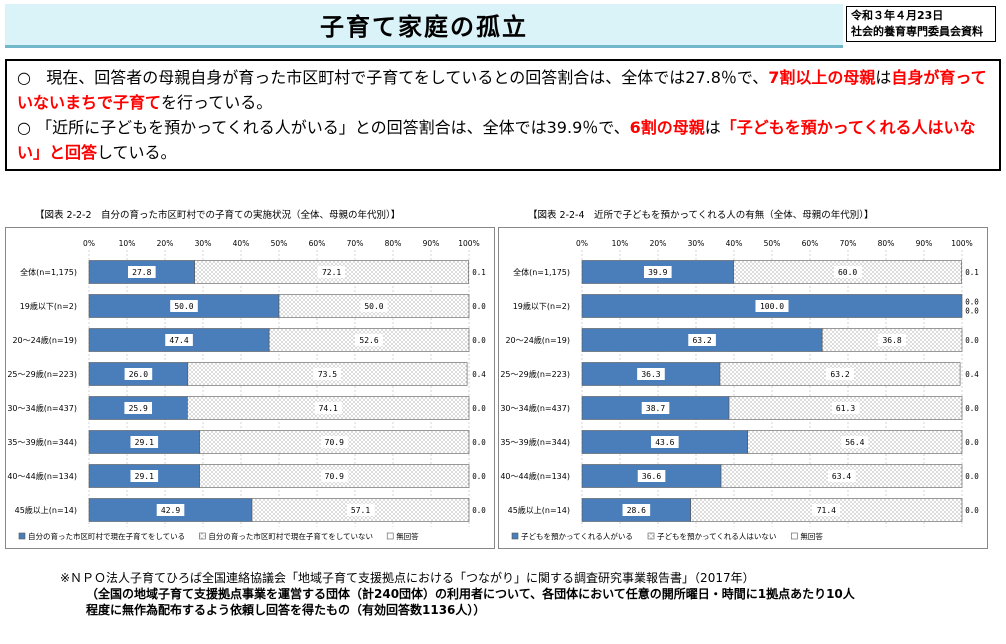 This screenshot has width=1006, height=644. I want to click on footnote-detail-2: 程度に無作為配布するよう依頼し回答を得たもの（有効回答数1136人））, so click(286, 610).